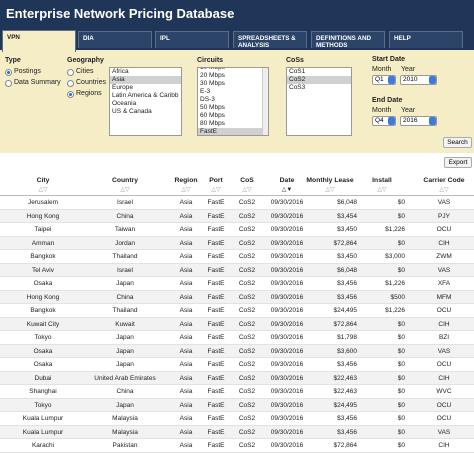 This screenshot has width=474, height=453. What do you see at coordinates (124, 103) in the screenshot?
I see `list-option: Oceania` at bounding box center [124, 103].